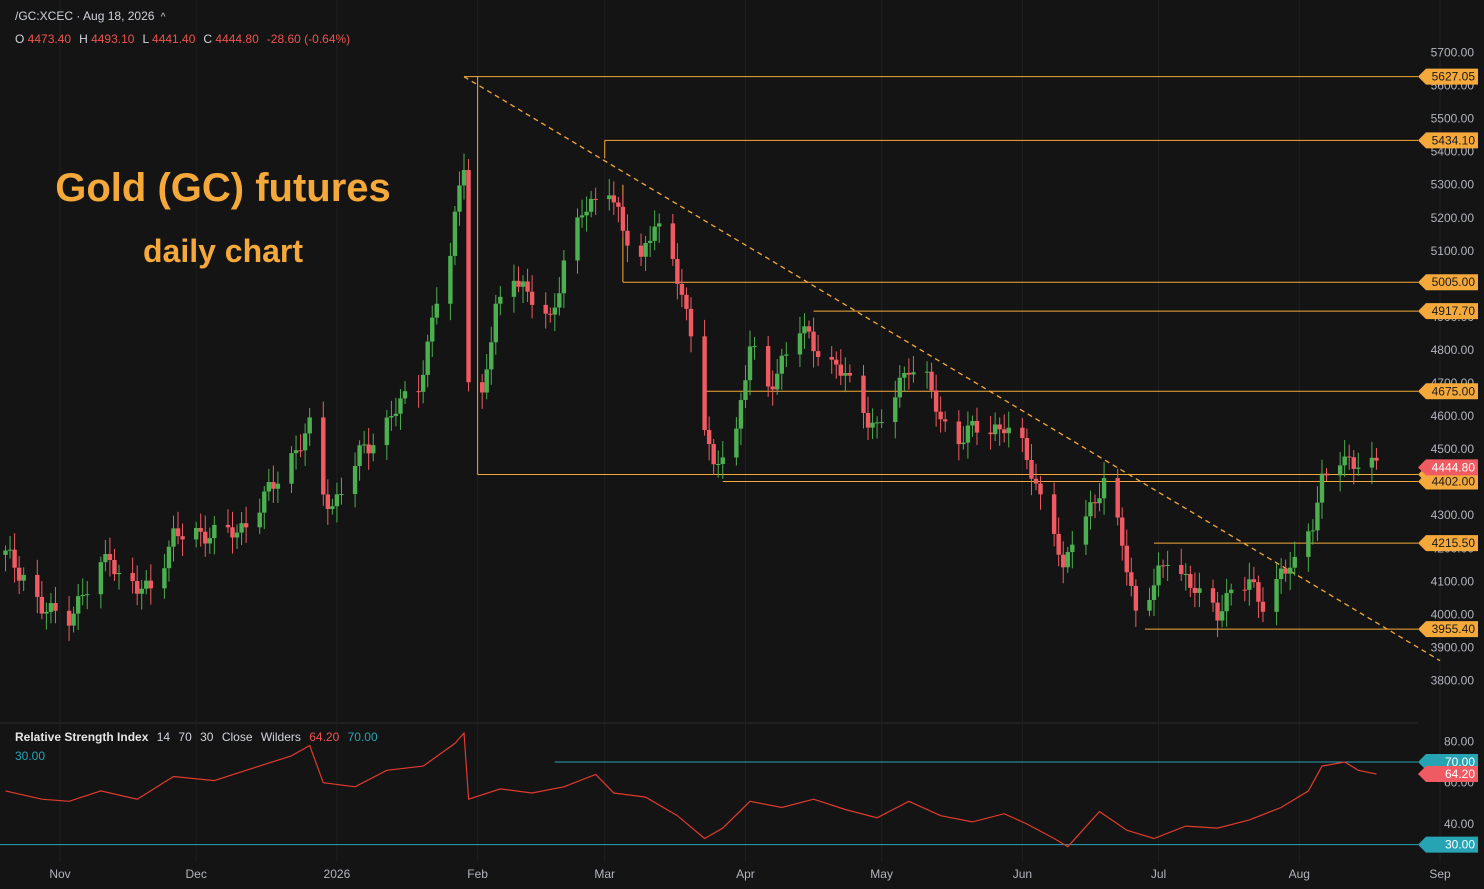 This screenshot has width=1484, height=889. Describe the element at coordinates (207, 737) in the screenshot. I see `rsi-param: 30` at that location.